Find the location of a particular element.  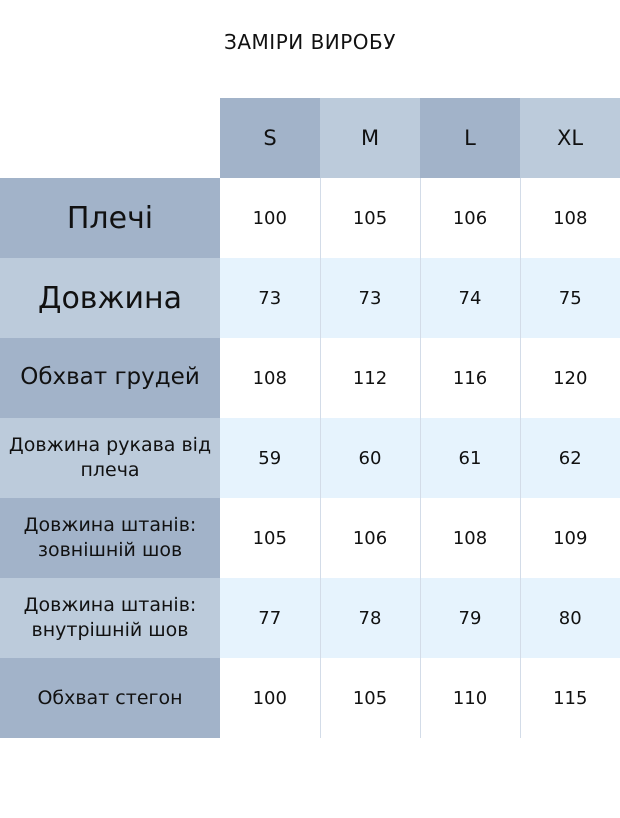

measurement-value: 60 is located at coordinates (369, 458).